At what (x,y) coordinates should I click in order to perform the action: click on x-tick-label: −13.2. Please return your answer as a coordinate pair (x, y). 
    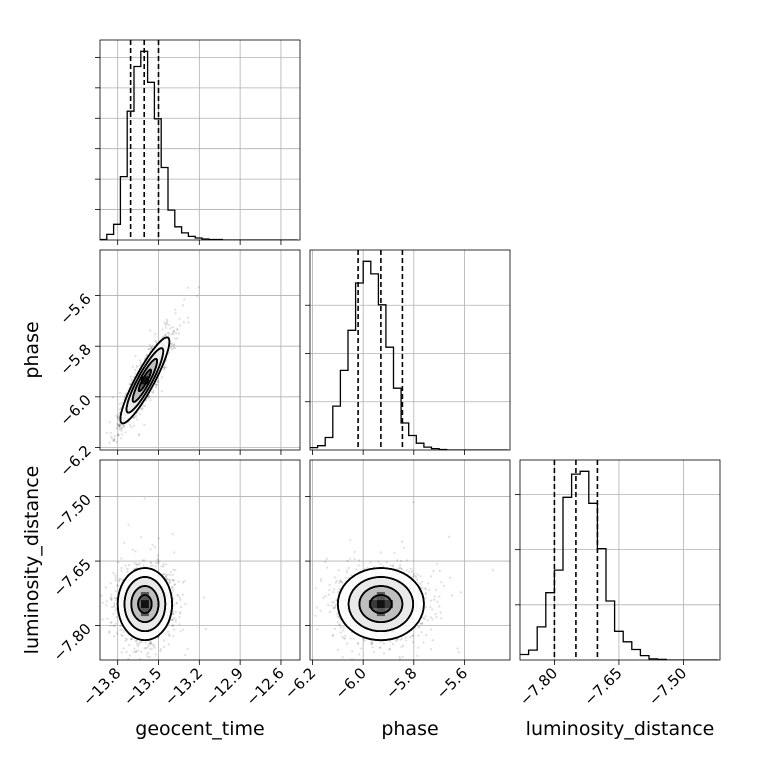
    Looking at the image, I should click on (183, 686).